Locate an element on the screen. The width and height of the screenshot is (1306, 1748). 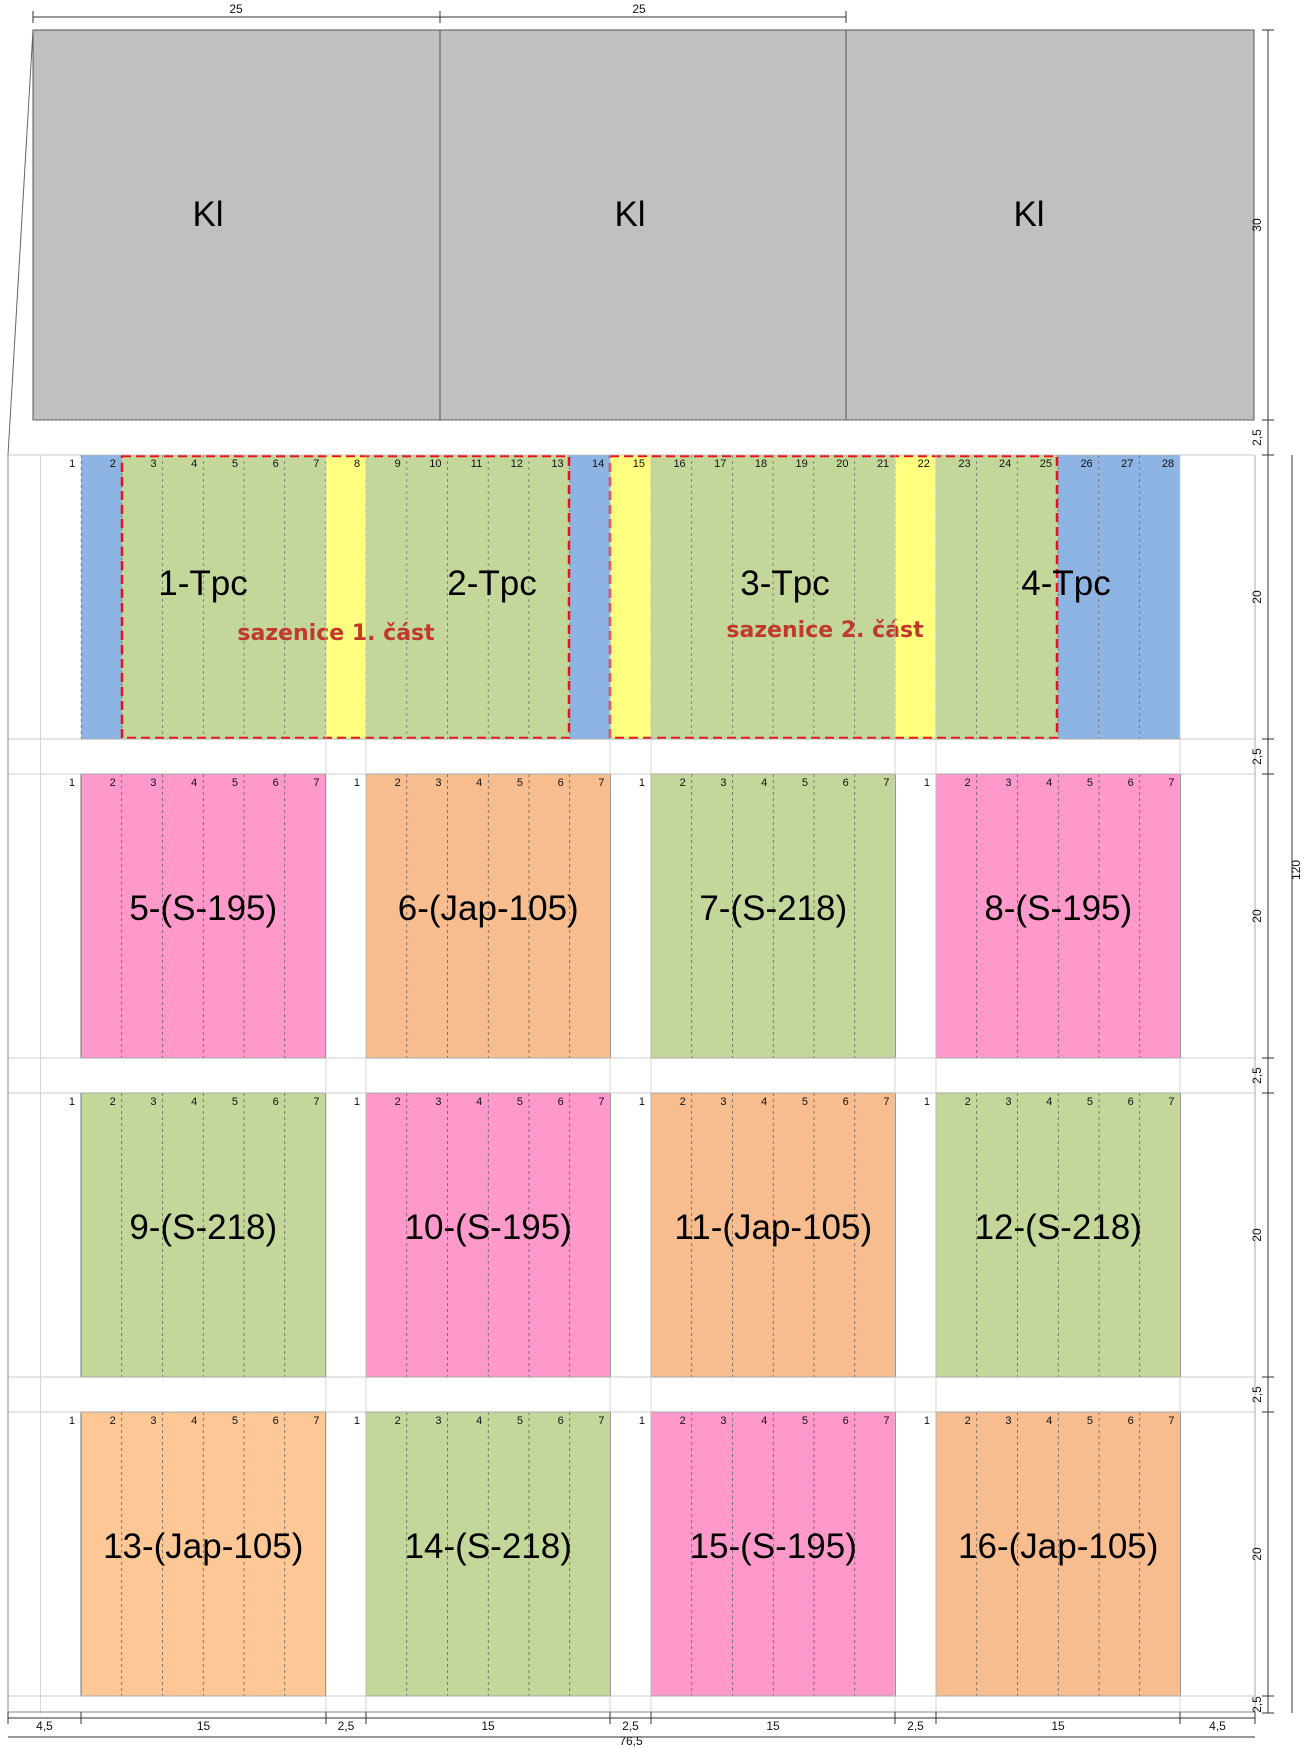
row1-strip-number: 5 is located at coordinates (235, 464).